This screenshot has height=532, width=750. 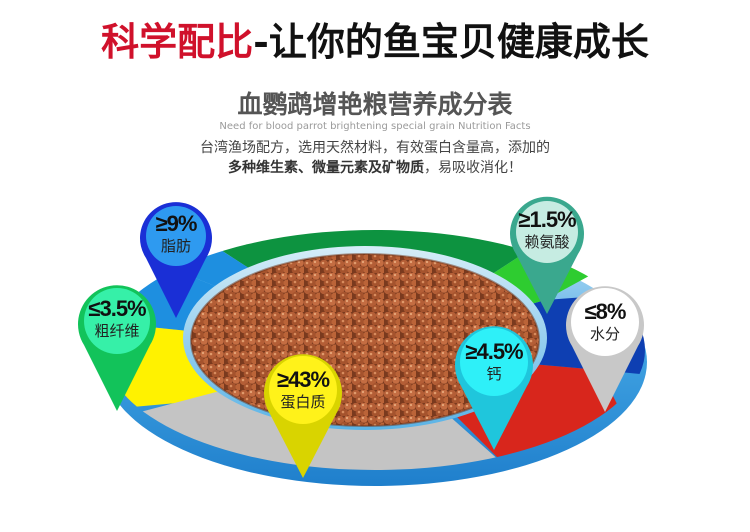 I want to click on subtitle: 血鹦鹉增艳粮营养成分表, so click(x=375, y=104).